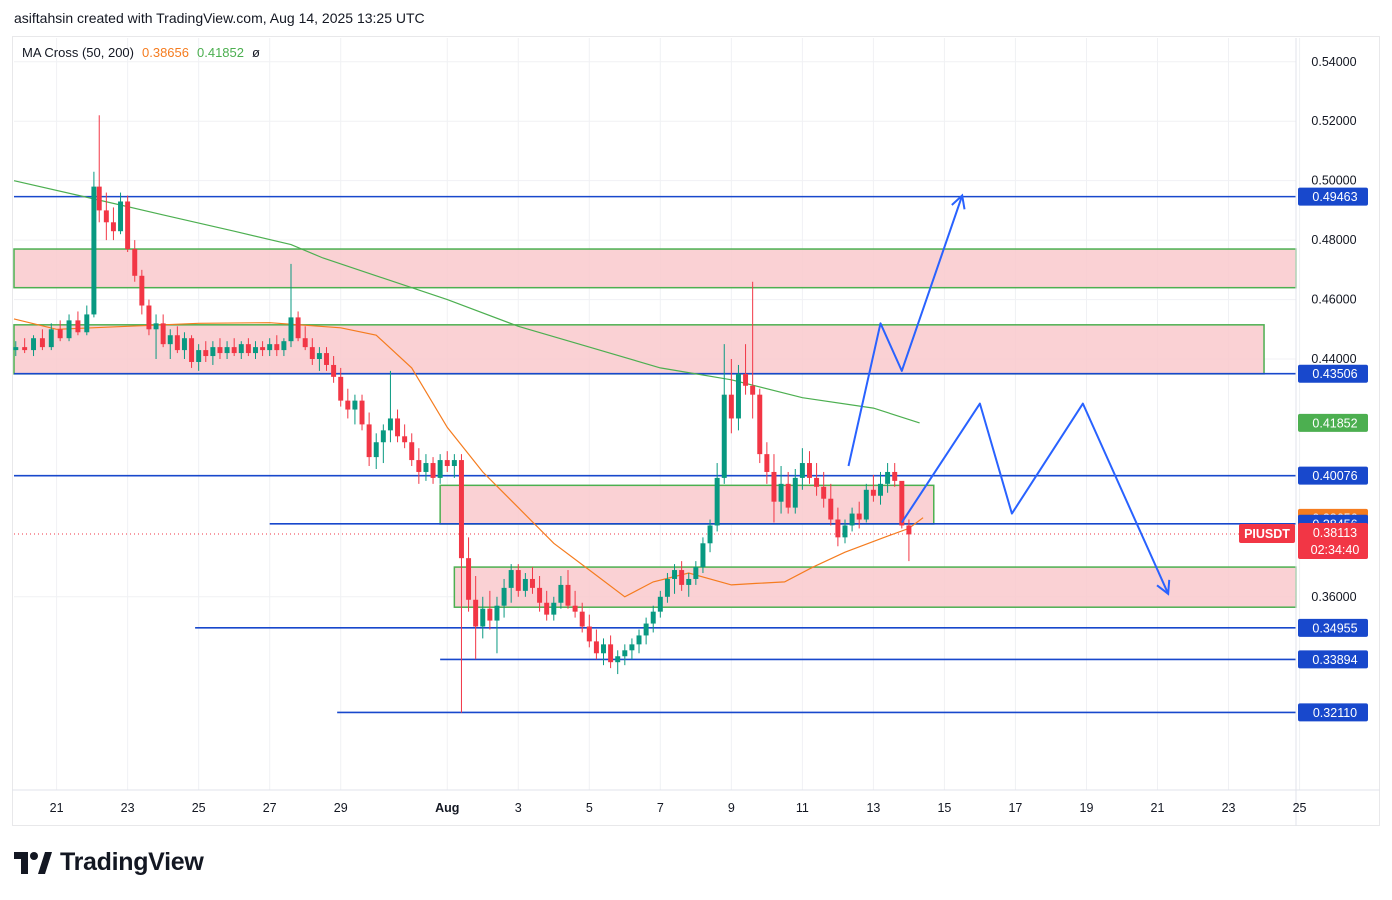  Describe the element at coordinates (1087, 808) in the screenshot. I see `time-tick-label: 19` at that location.